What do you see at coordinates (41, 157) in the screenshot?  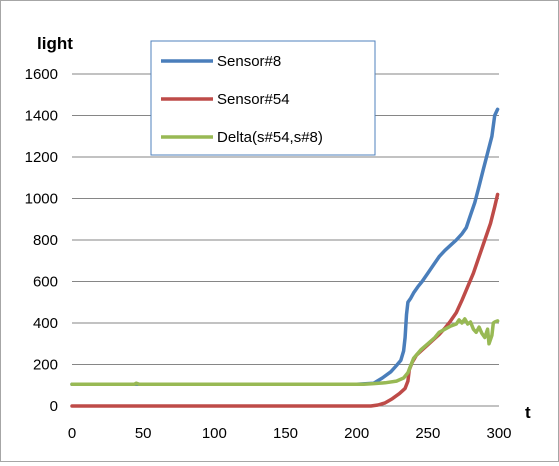 I see `y-tick-label: 1200` at bounding box center [41, 157].